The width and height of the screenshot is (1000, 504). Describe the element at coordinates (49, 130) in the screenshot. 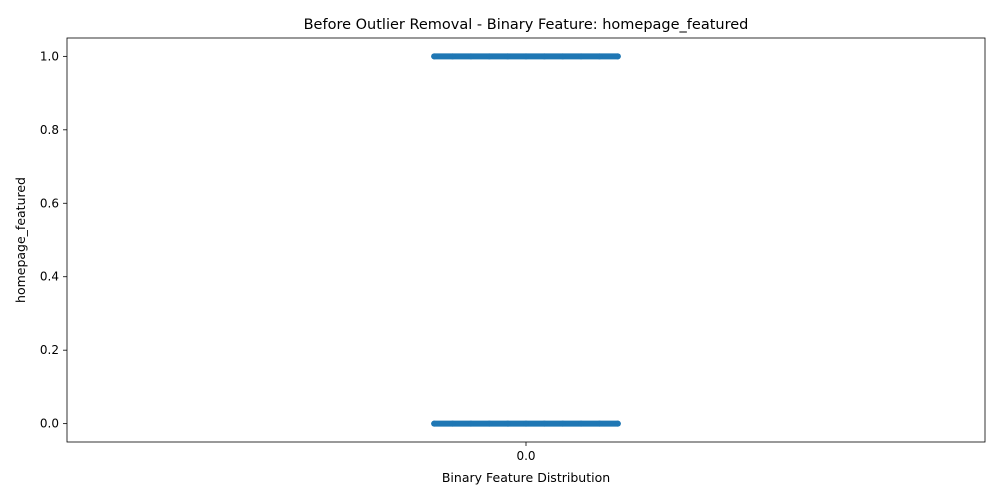

I see `y-tick-label: 0.8` at that location.